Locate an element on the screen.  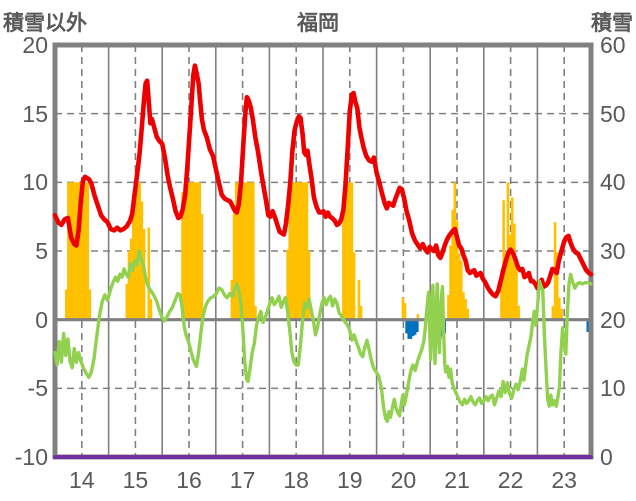
x-axis-tick: 19 is located at coordinates (350, 480).